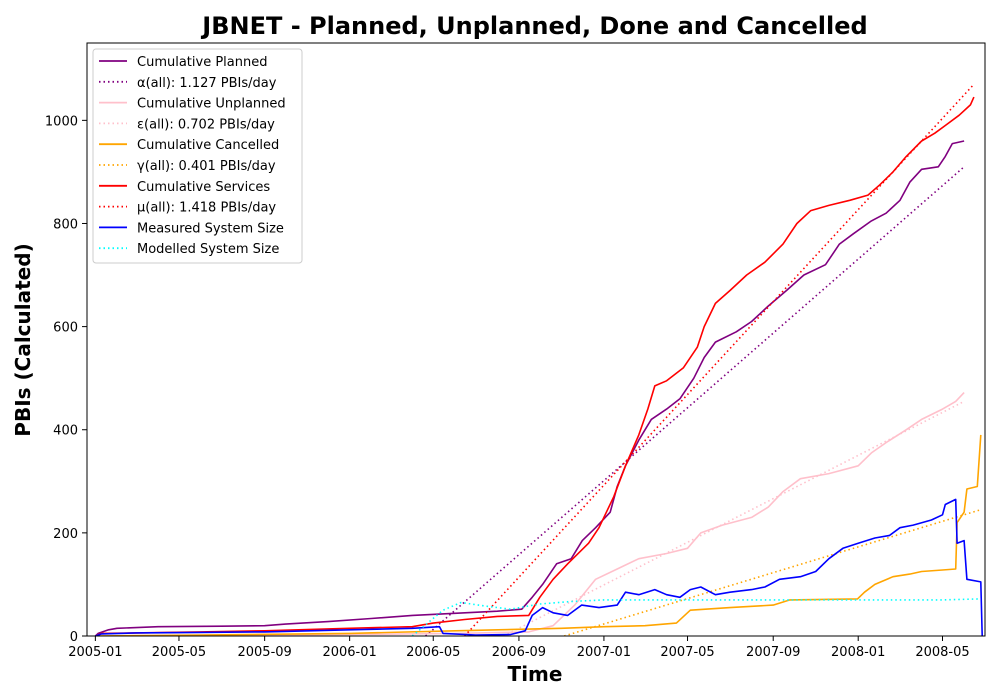 This screenshot has width=1000, height=700. What do you see at coordinates (211, 104) in the screenshot?
I see `legend-entry: Cumulative Unplanned` at bounding box center [211, 104].